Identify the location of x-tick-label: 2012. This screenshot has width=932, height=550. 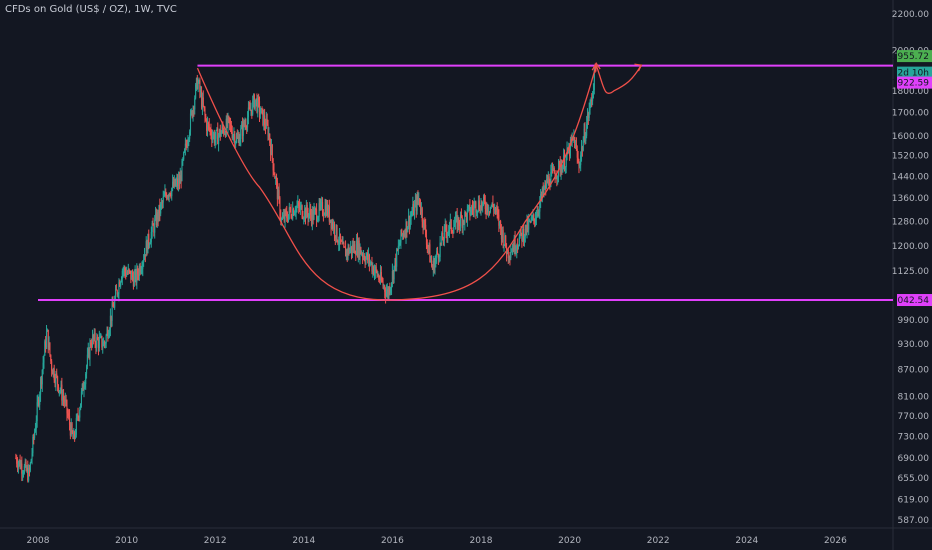
(215, 541).